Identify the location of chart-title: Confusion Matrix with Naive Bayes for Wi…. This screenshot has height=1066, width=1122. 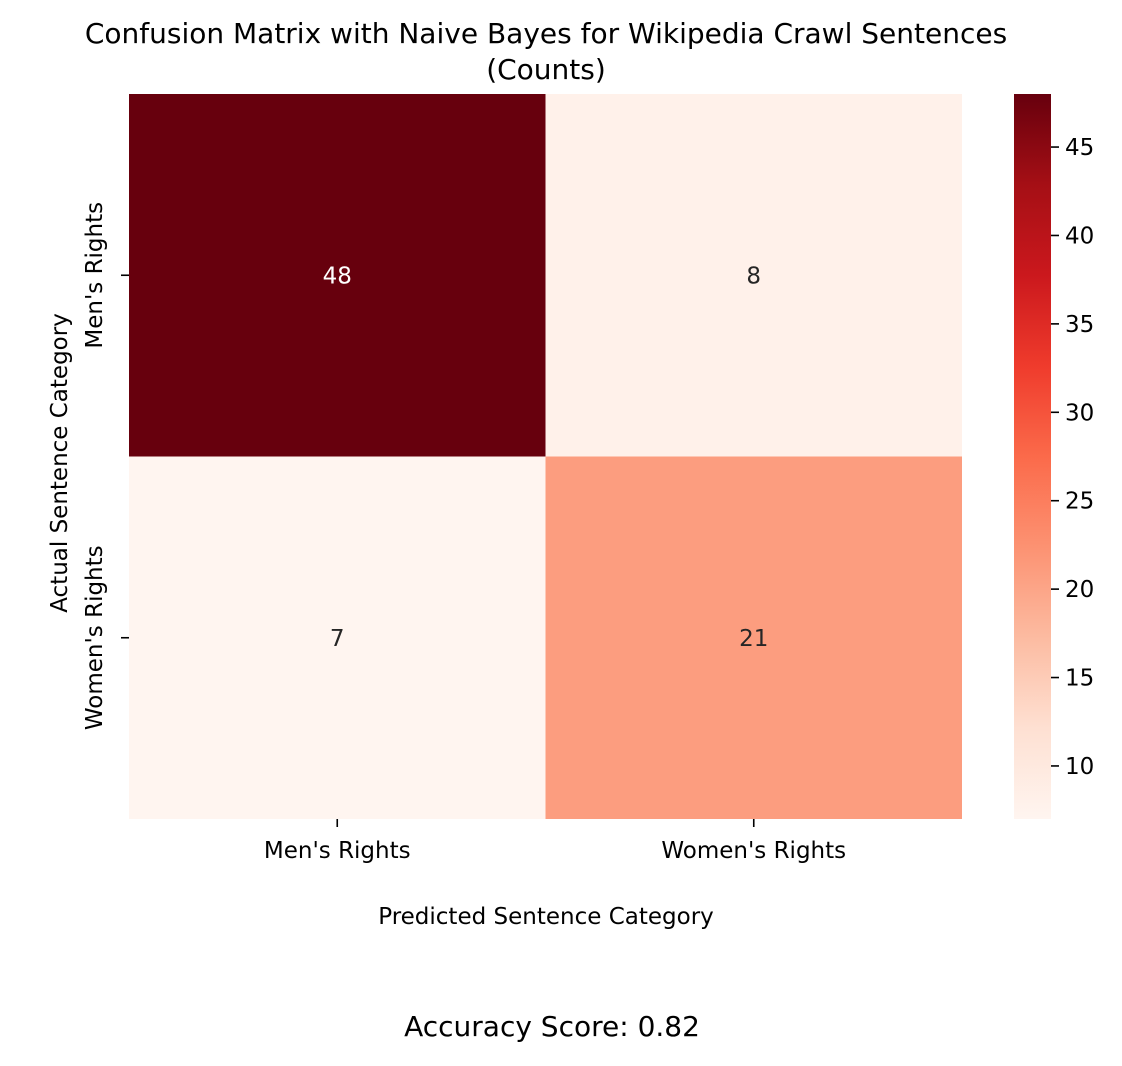
(546, 33).